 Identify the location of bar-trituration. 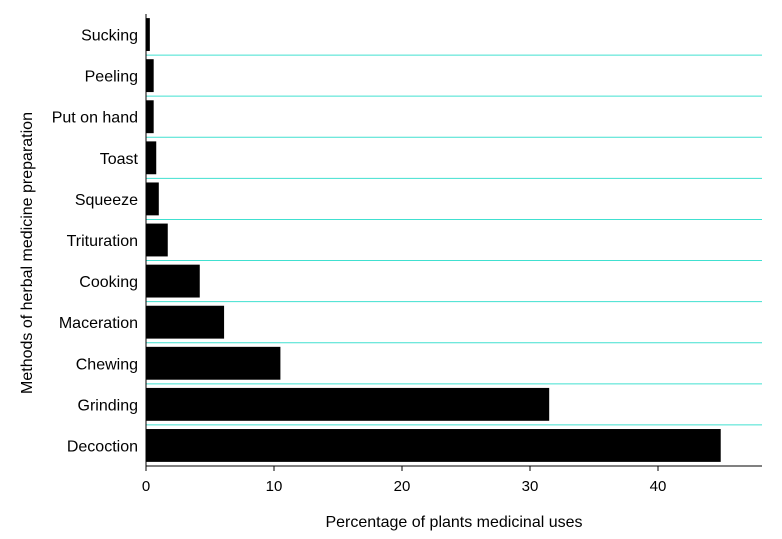
(157, 240).